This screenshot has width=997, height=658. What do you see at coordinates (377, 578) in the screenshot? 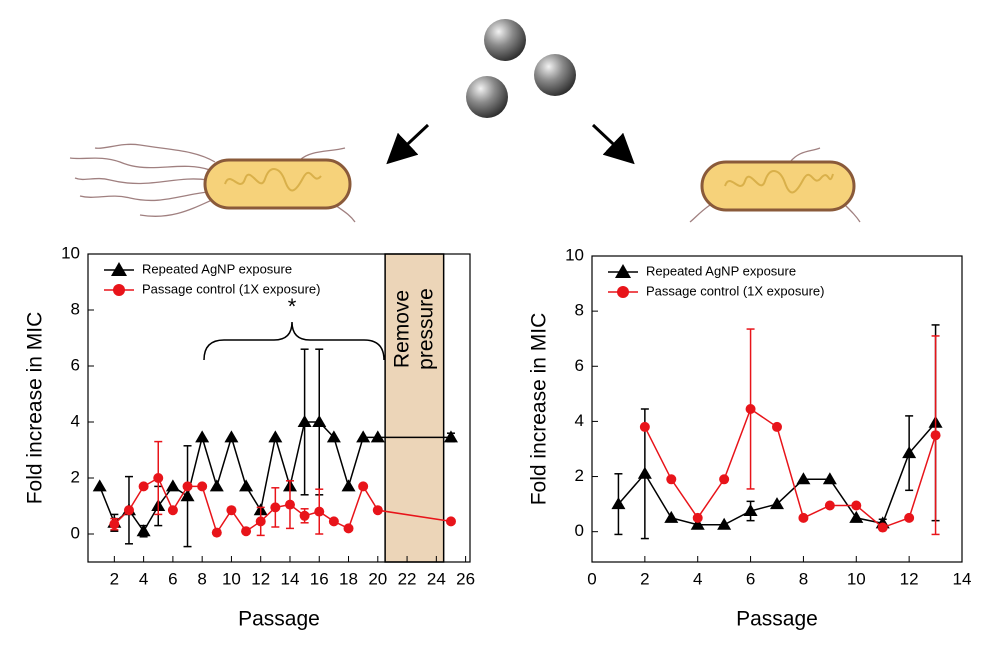
I see `x-tick-label: 20` at bounding box center [377, 578].